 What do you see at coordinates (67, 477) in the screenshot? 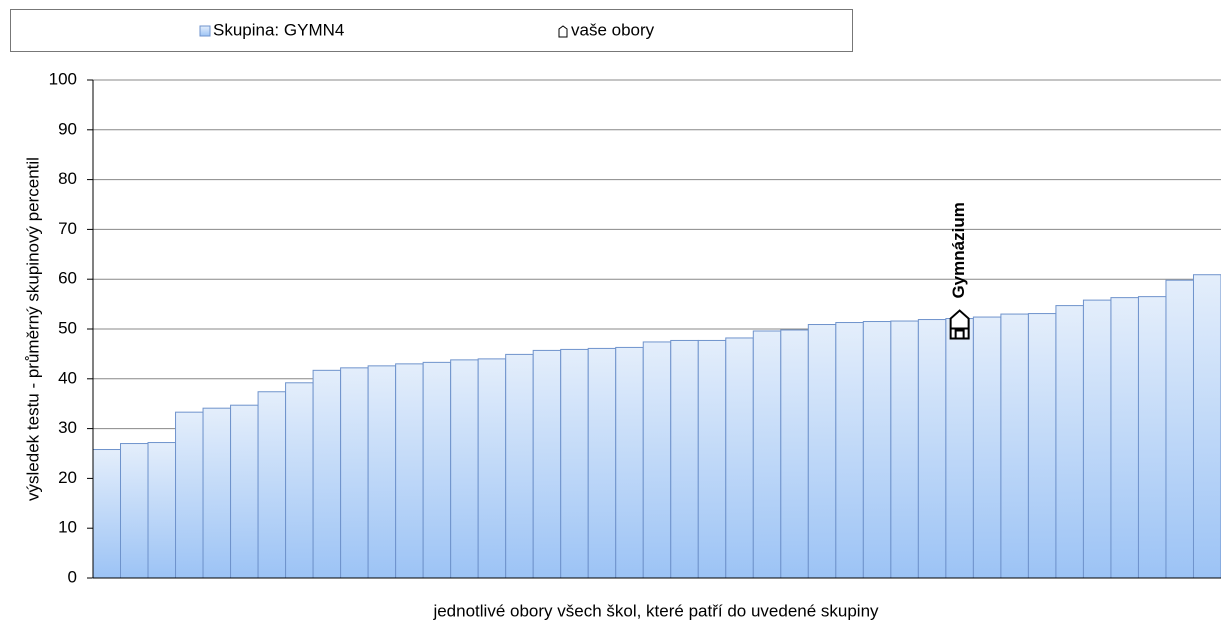
I see `y-tick-label: 20` at bounding box center [67, 477].